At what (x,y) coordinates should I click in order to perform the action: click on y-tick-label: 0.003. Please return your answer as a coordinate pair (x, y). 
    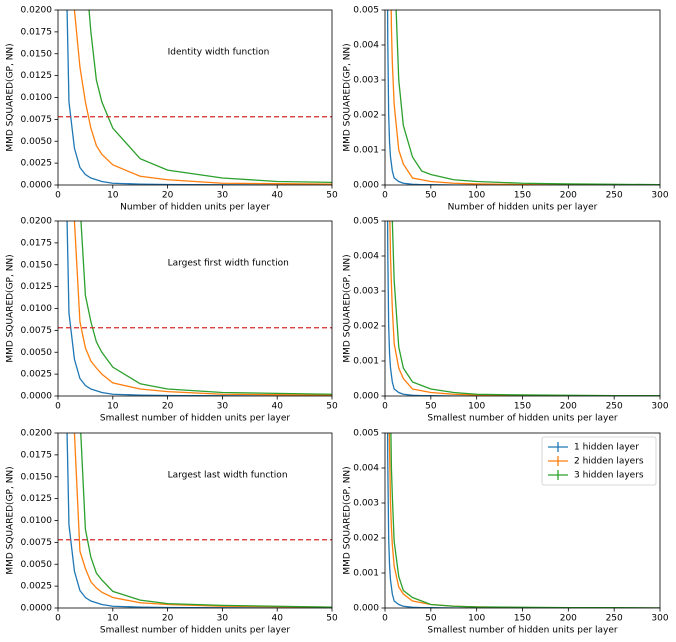
    Looking at the image, I should click on (366, 504).